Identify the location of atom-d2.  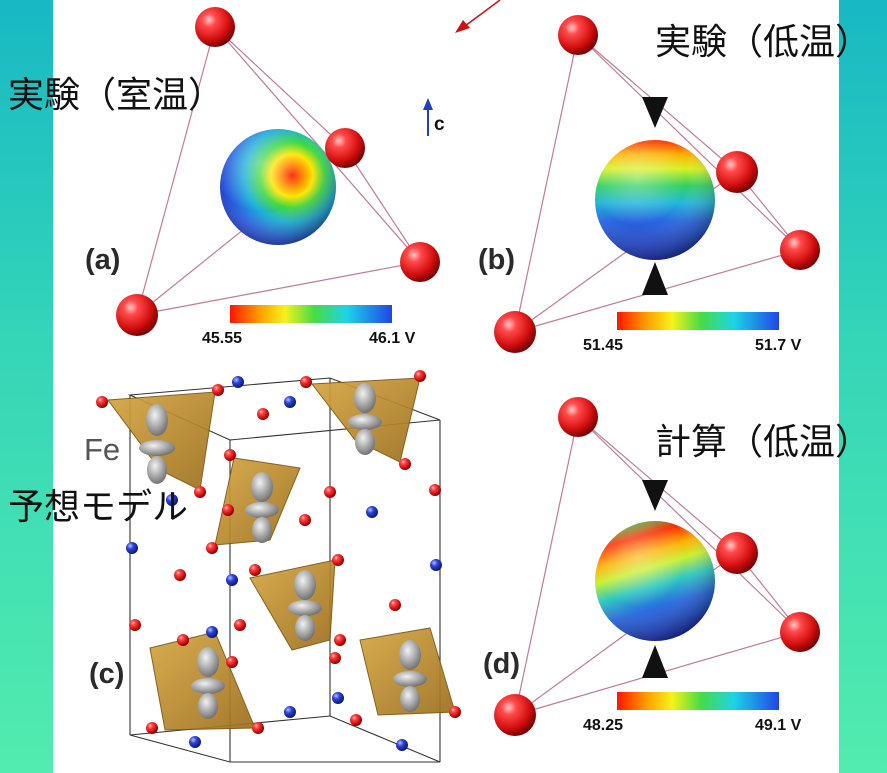
(737, 553).